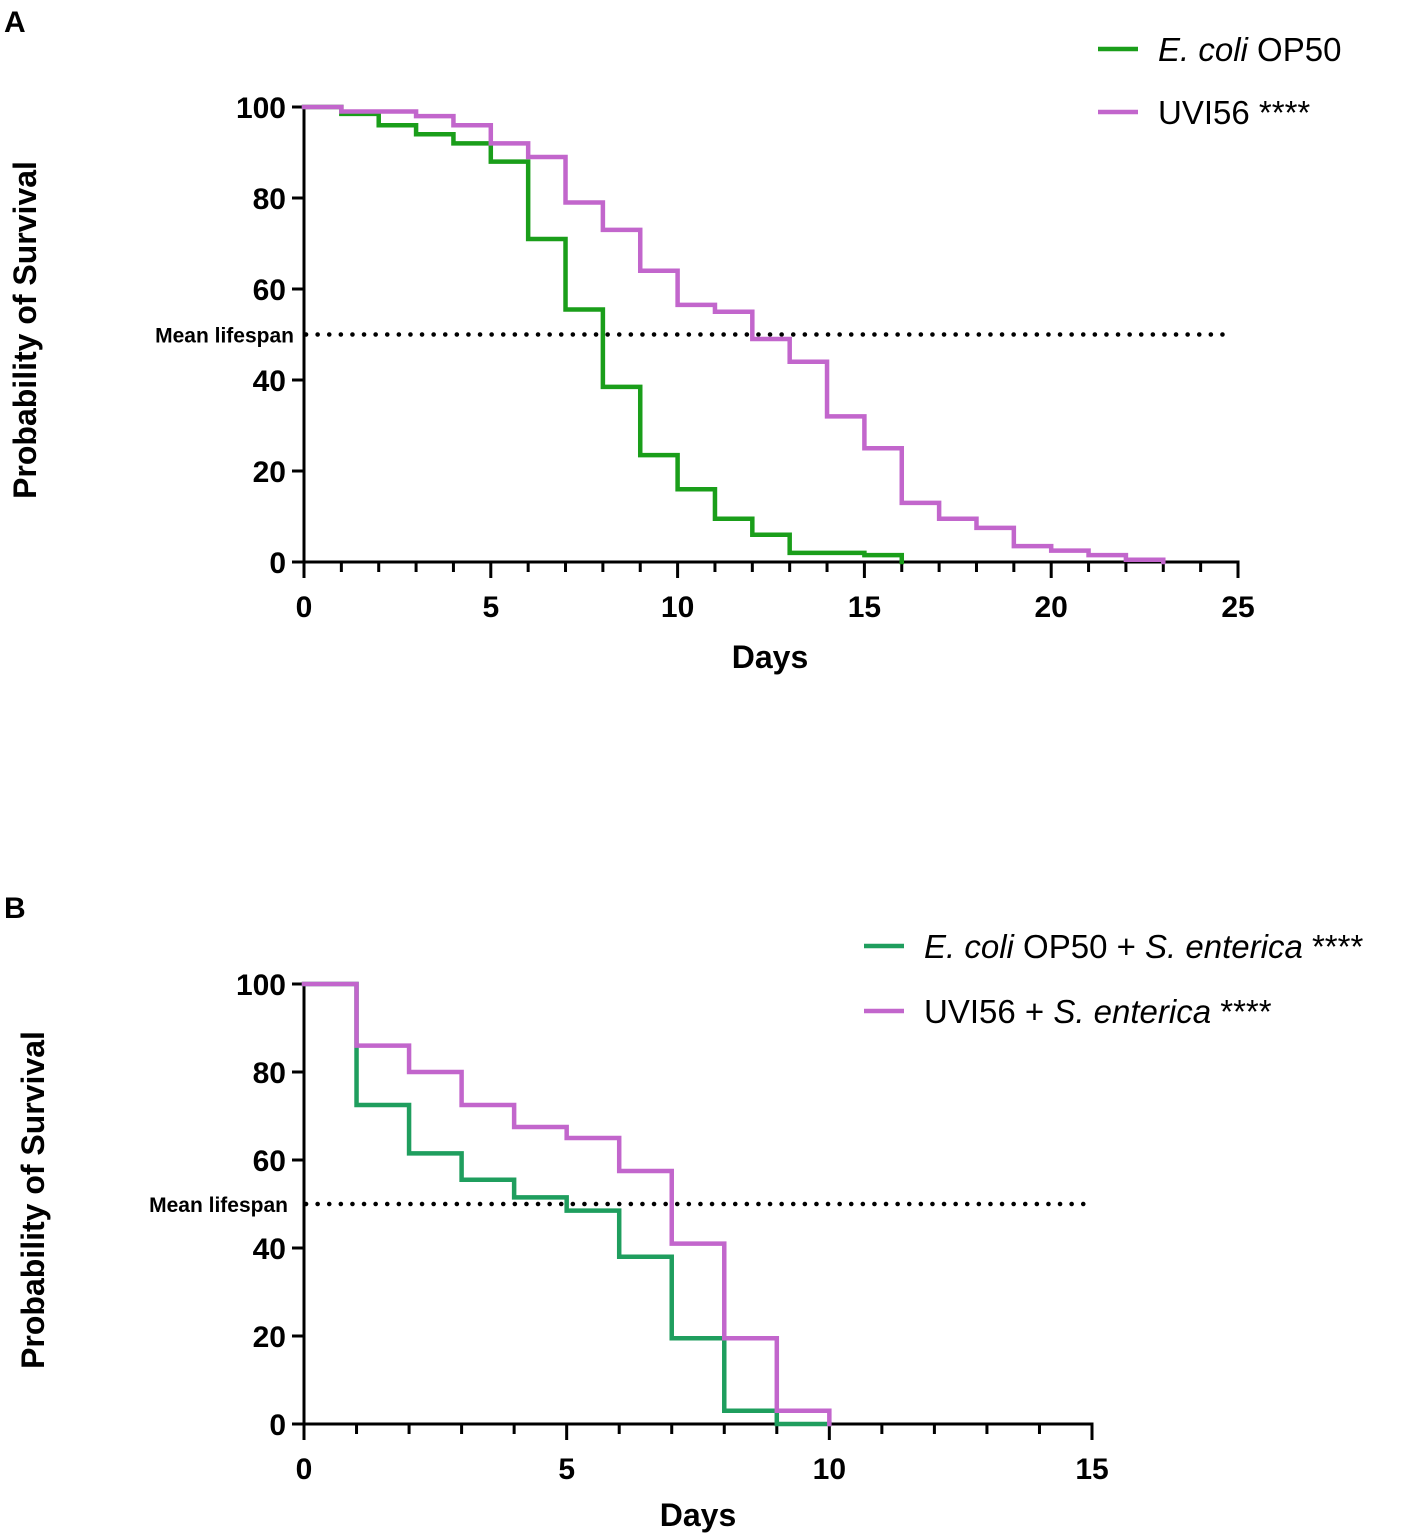  I want to click on legend-label-part: OP50 +, so click(1079, 946).